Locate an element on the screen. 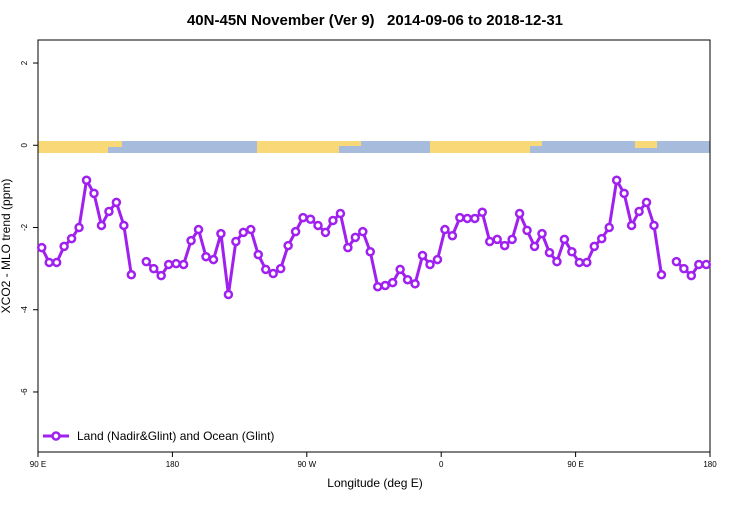 The height and width of the screenshot is (505, 750). x-axis-label: Longitude (deg E) is located at coordinates (374, 483).